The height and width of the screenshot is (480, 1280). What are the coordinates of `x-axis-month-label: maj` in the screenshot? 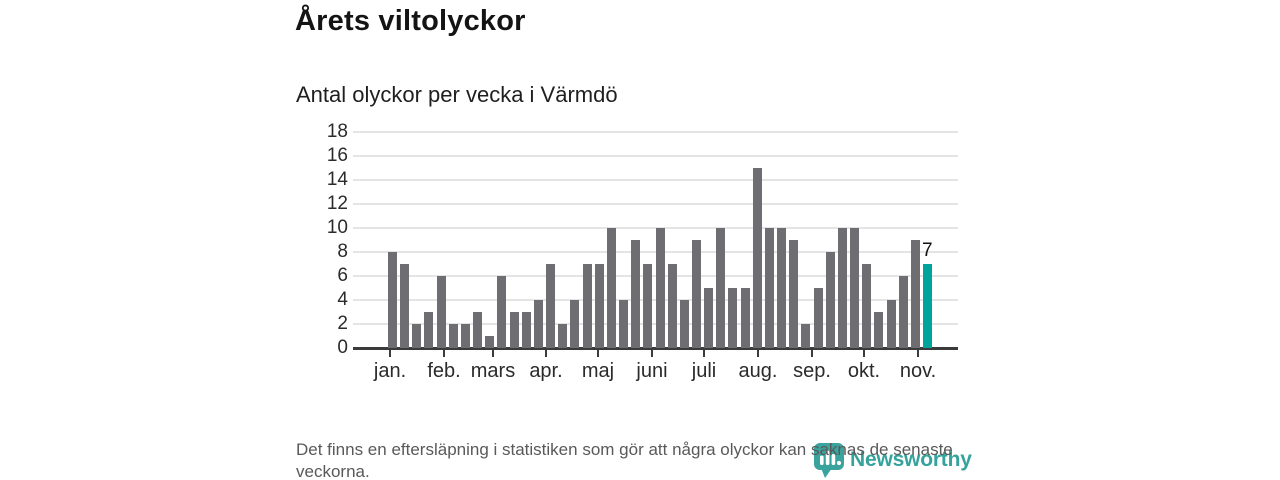 It's located at (598, 371).